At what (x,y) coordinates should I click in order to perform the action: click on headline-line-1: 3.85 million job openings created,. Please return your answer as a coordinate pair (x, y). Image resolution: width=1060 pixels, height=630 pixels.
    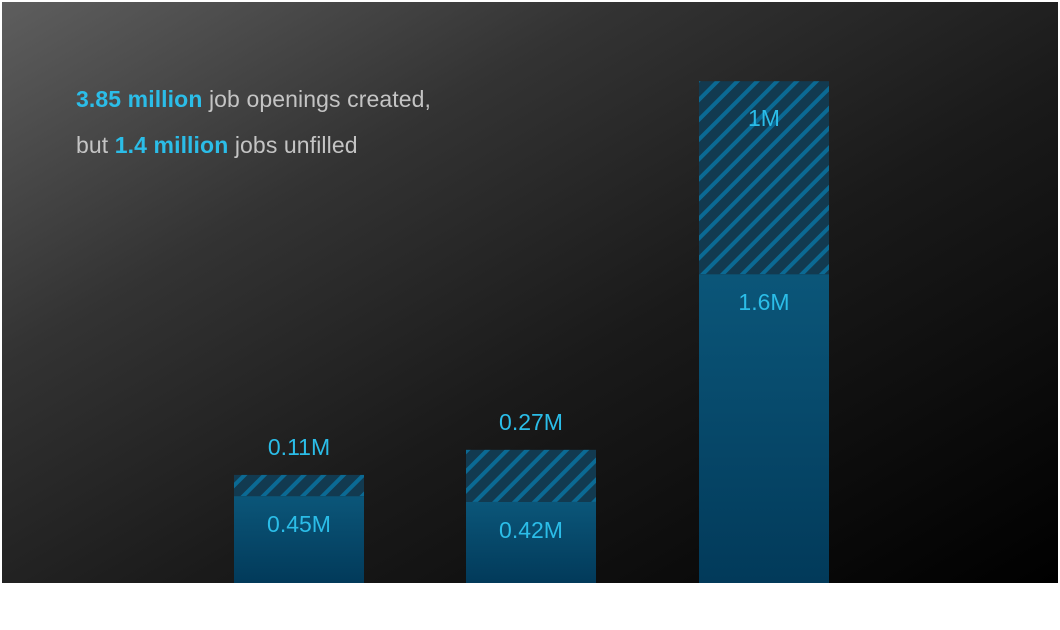
    Looking at the image, I should click on (253, 99).